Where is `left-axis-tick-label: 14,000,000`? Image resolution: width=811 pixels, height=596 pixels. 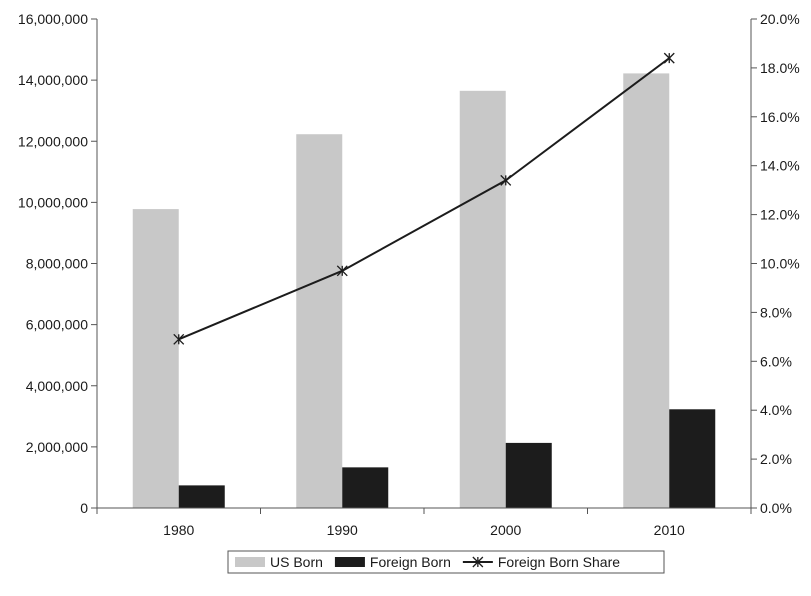 left-axis-tick-label: 14,000,000 is located at coordinates (53, 80).